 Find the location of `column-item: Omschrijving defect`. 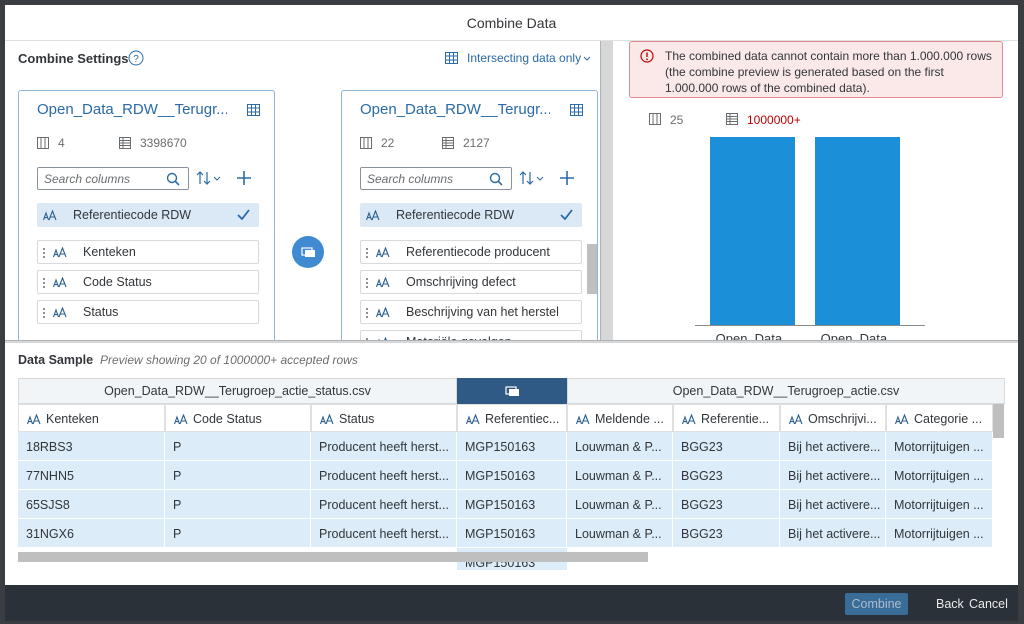

column-item: Omschrijving defect is located at coordinates (471, 282).